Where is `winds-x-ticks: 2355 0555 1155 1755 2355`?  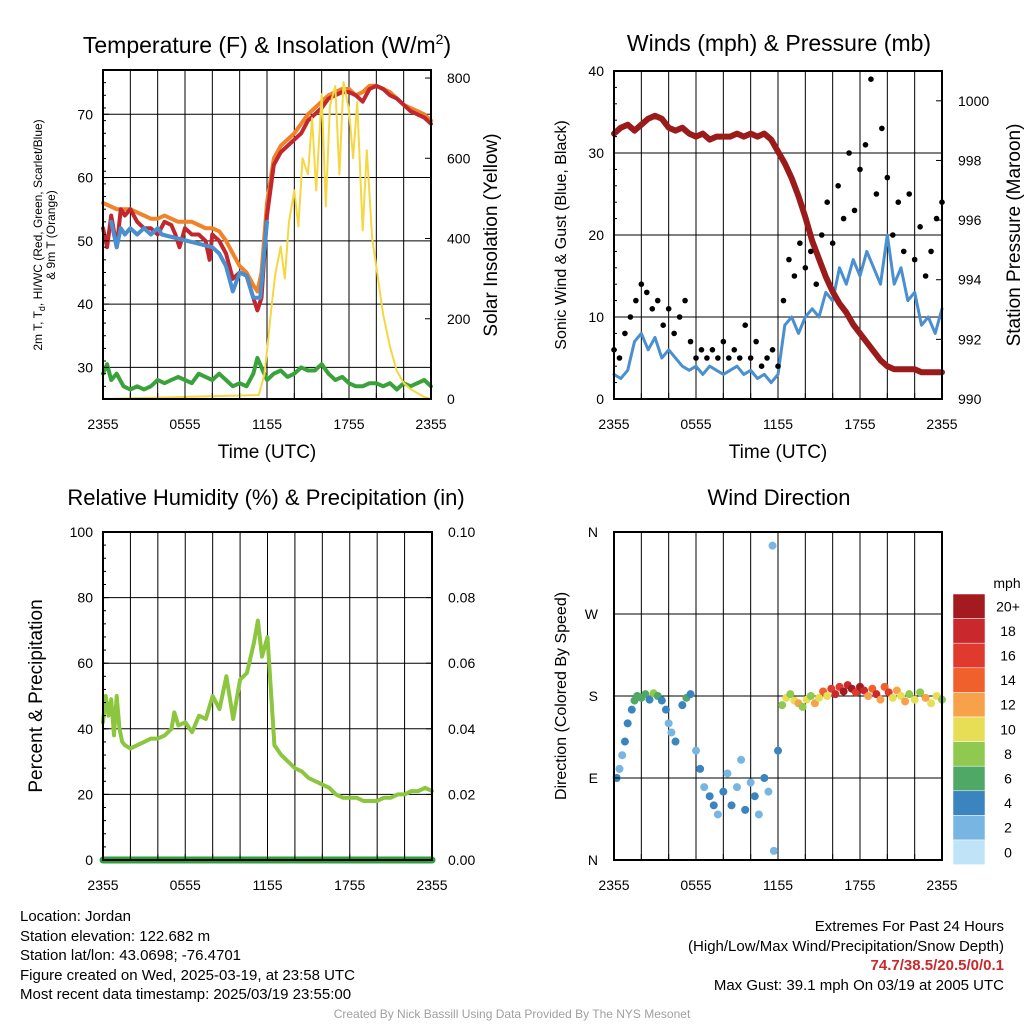 winds-x-ticks: 2355 0555 1155 1755 2355 is located at coordinates (778, 412).